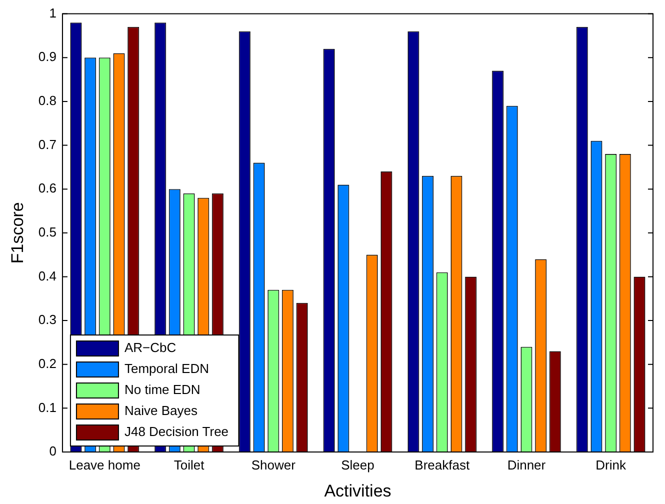  I want to click on x-tick-label: Toilet, so click(189, 464).